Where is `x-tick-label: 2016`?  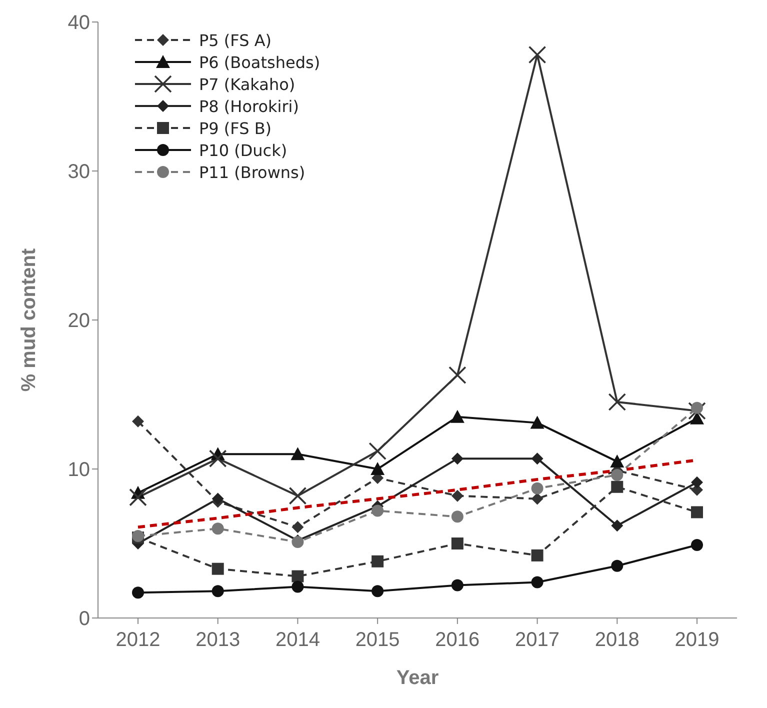 x-tick-label: 2016 is located at coordinates (457, 640).